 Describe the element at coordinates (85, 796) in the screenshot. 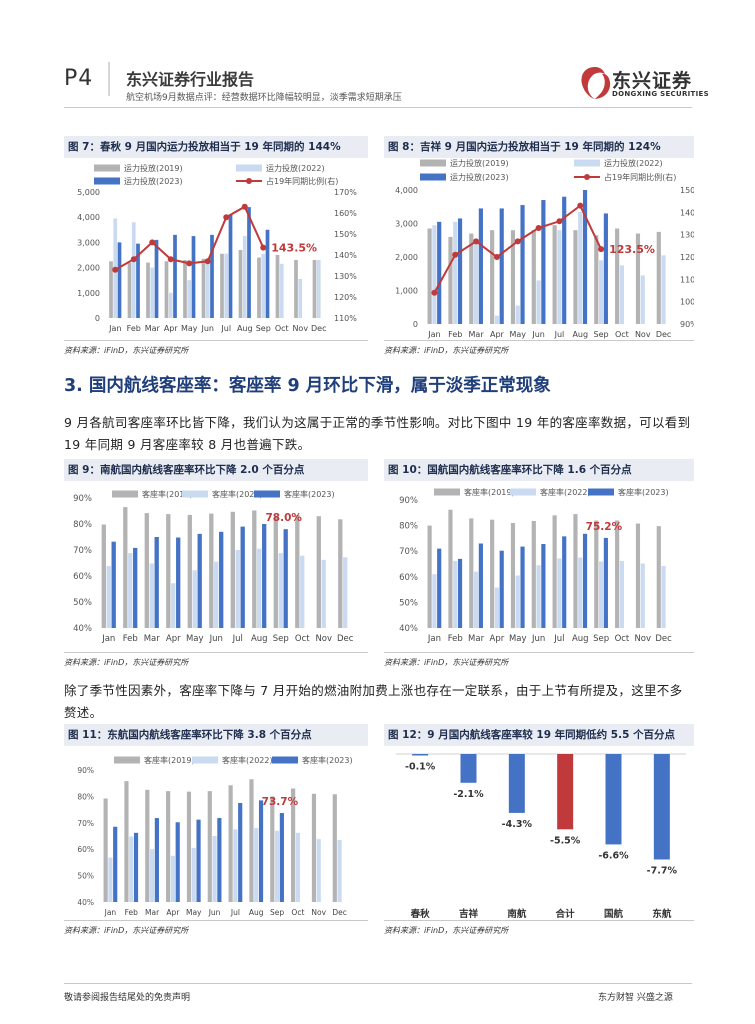

I see `y-tick-label: 80%` at that location.